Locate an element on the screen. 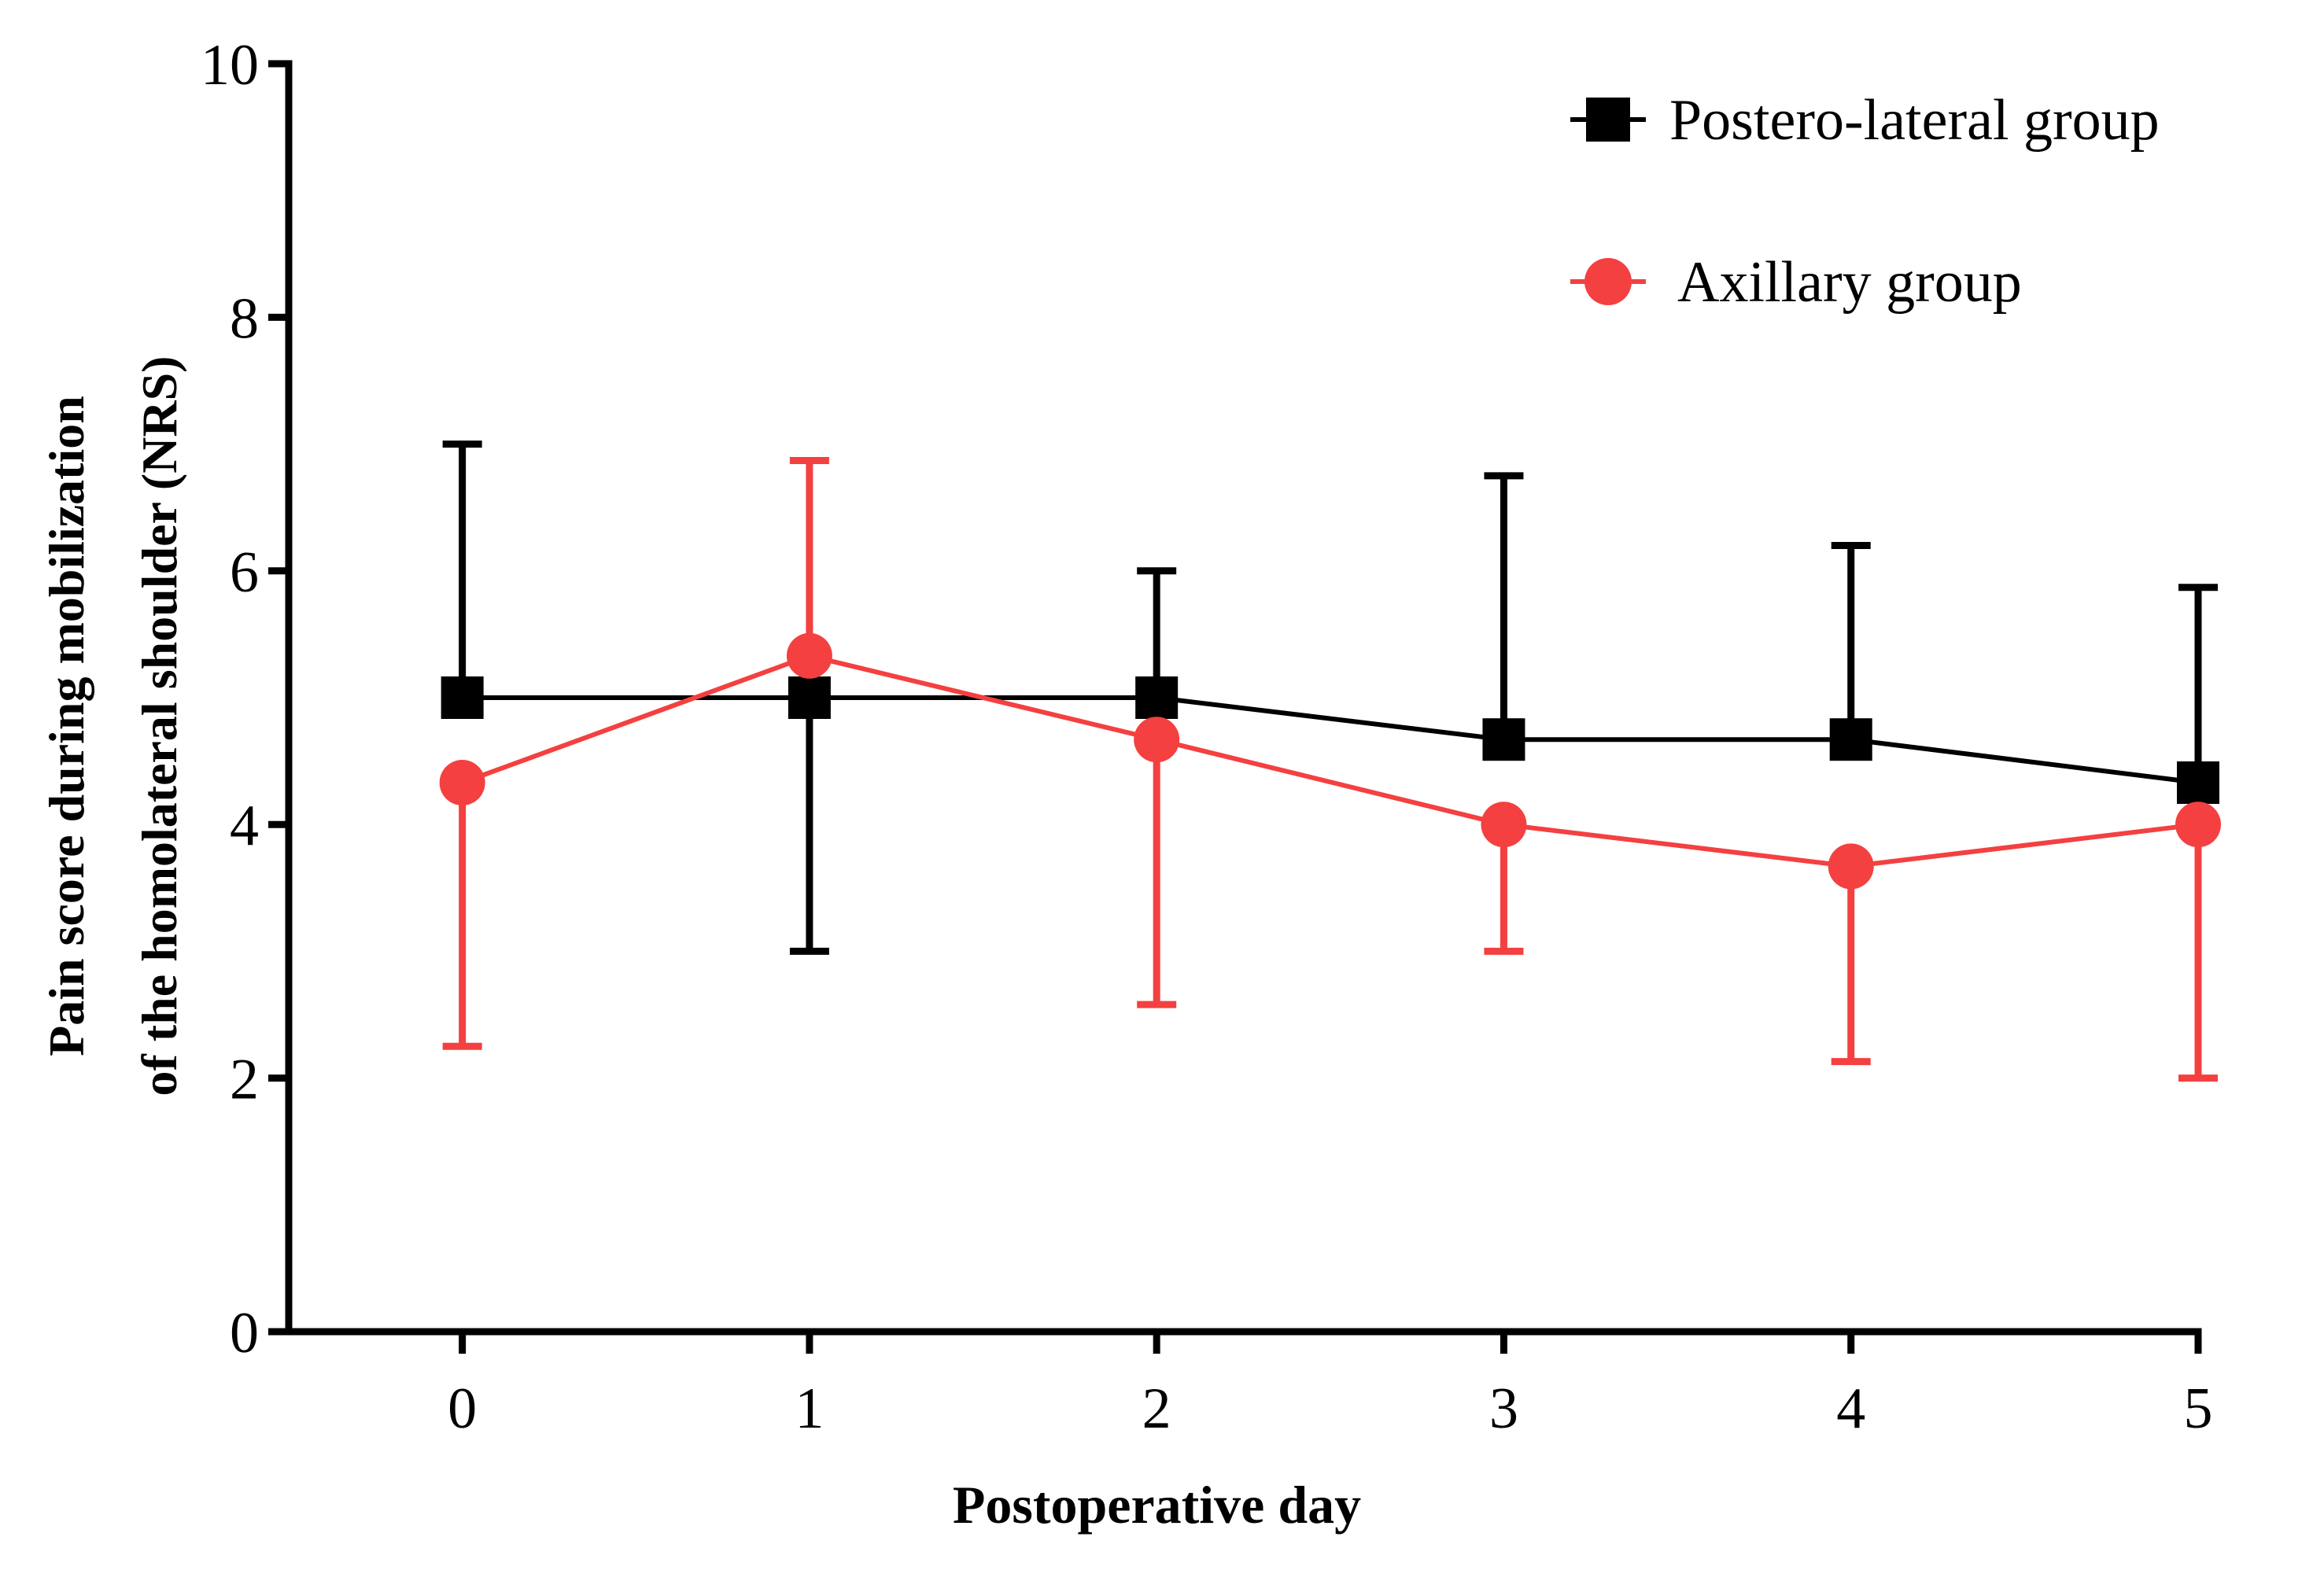 This screenshot has height=1570, width=2324. y-tick-label-6: 6 is located at coordinates (245, 572).